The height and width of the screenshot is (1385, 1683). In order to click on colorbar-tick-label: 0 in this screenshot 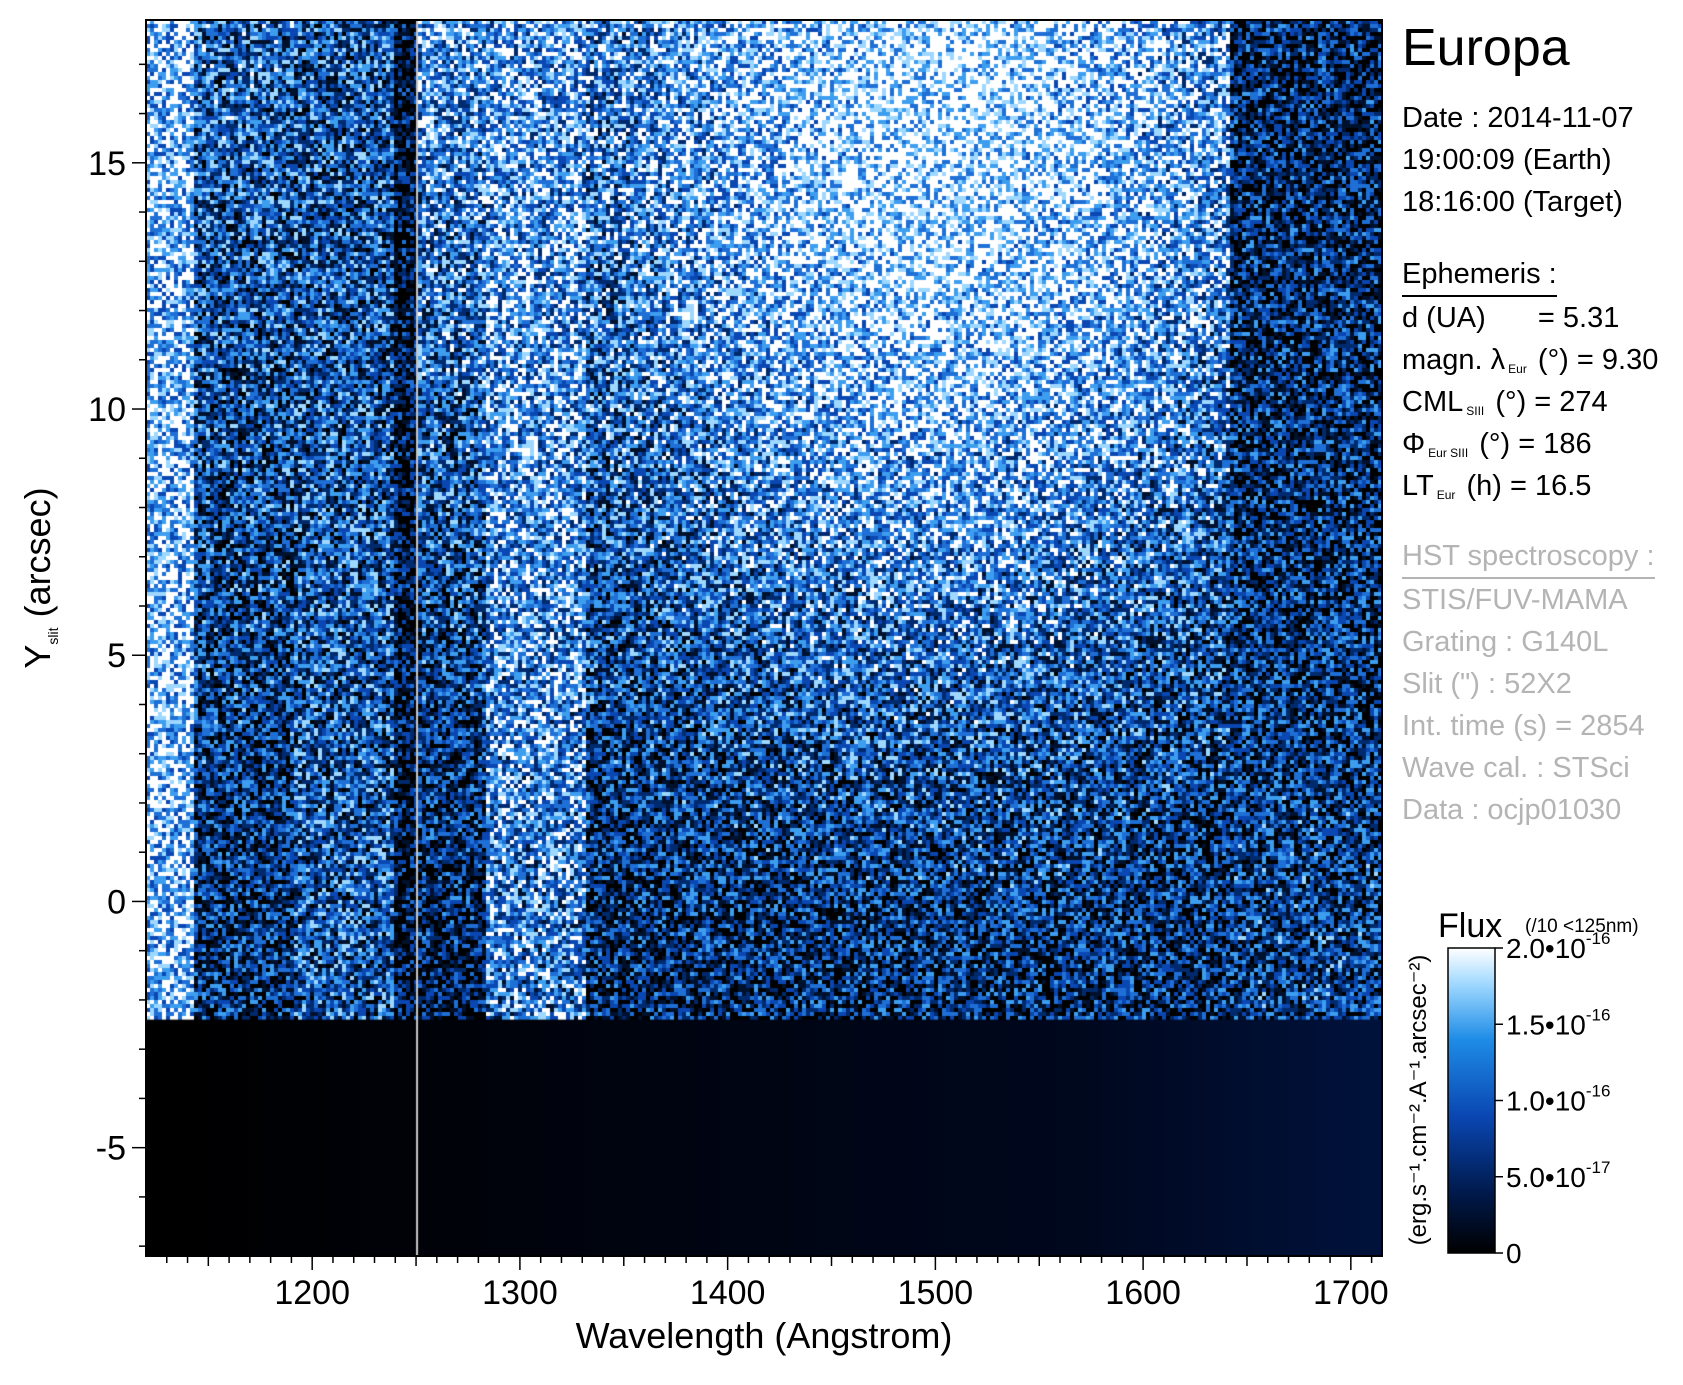, I will do `click(1514, 1253)`.